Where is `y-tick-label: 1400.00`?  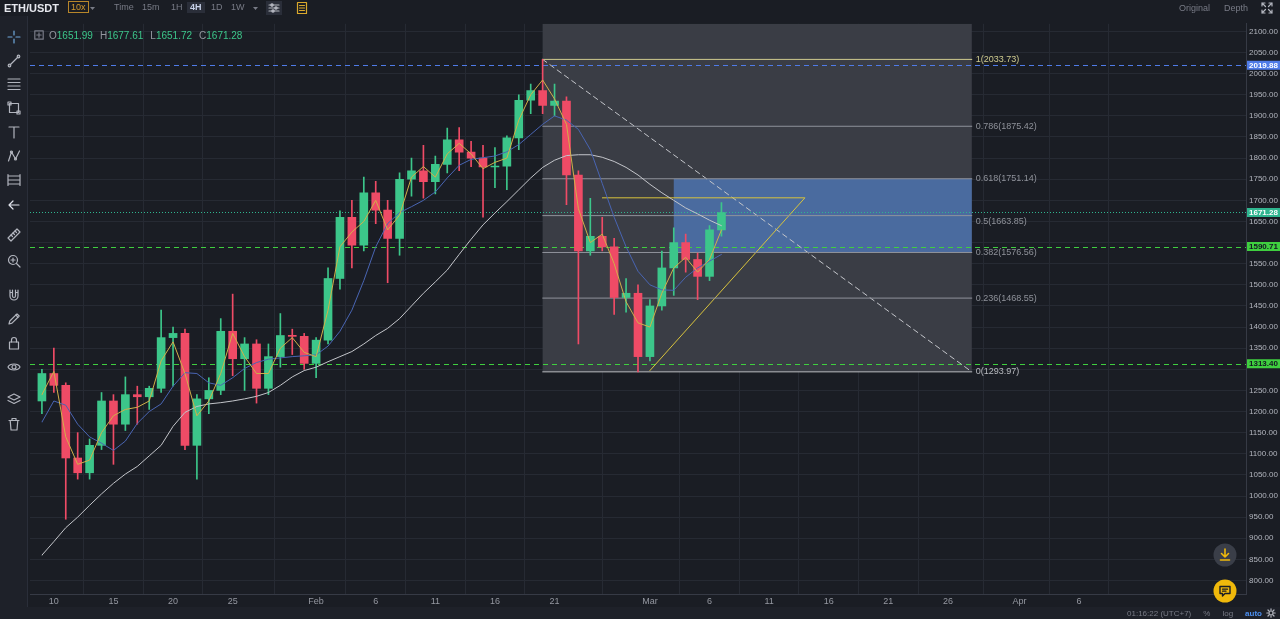
y-tick-label: 1400.00 is located at coordinates (1264, 327).